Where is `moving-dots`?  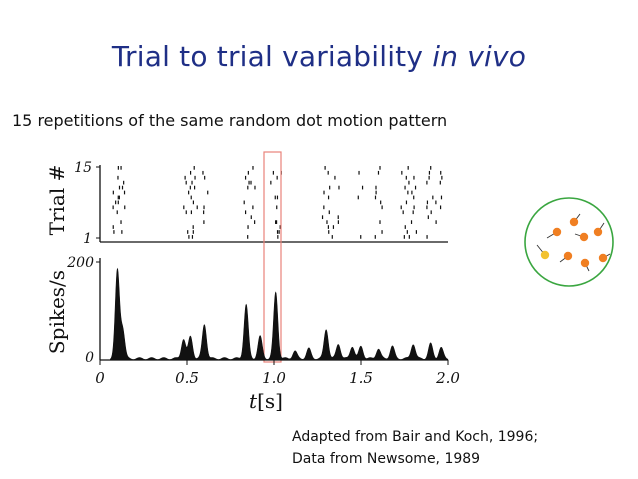 moving-dots is located at coordinates (573, 242).